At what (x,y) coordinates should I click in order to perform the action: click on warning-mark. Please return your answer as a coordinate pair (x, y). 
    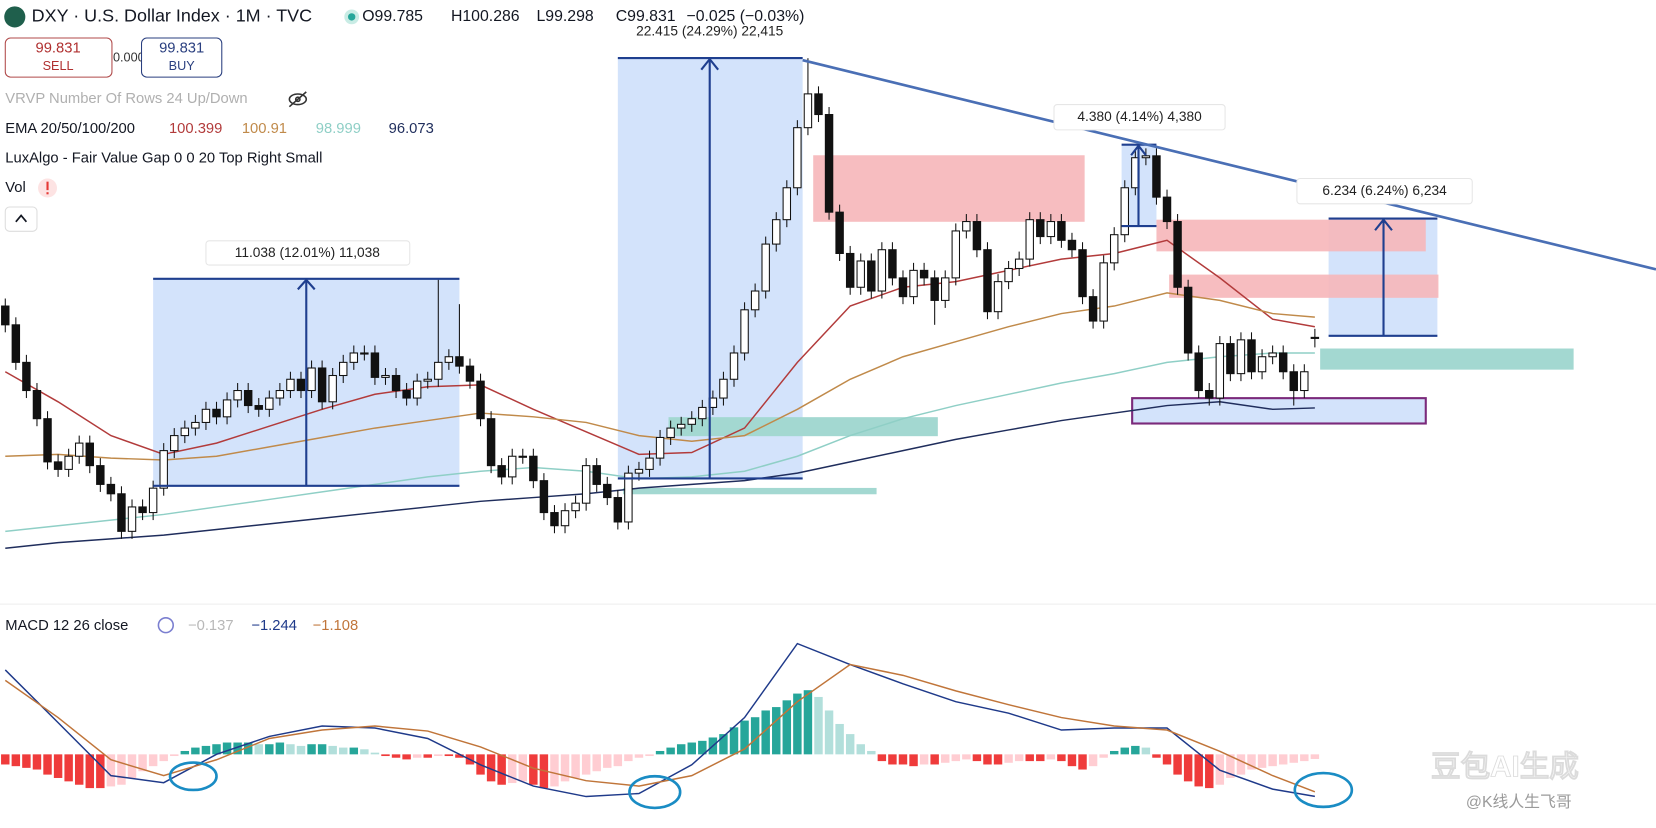
    Looking at the image, I should click on (47, 186).